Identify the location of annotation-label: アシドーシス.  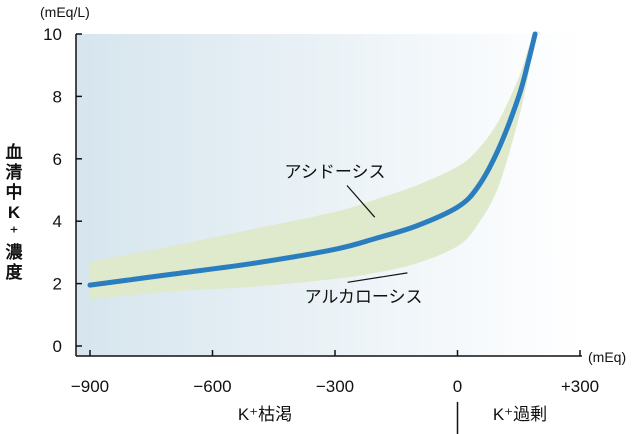
(335, 172).